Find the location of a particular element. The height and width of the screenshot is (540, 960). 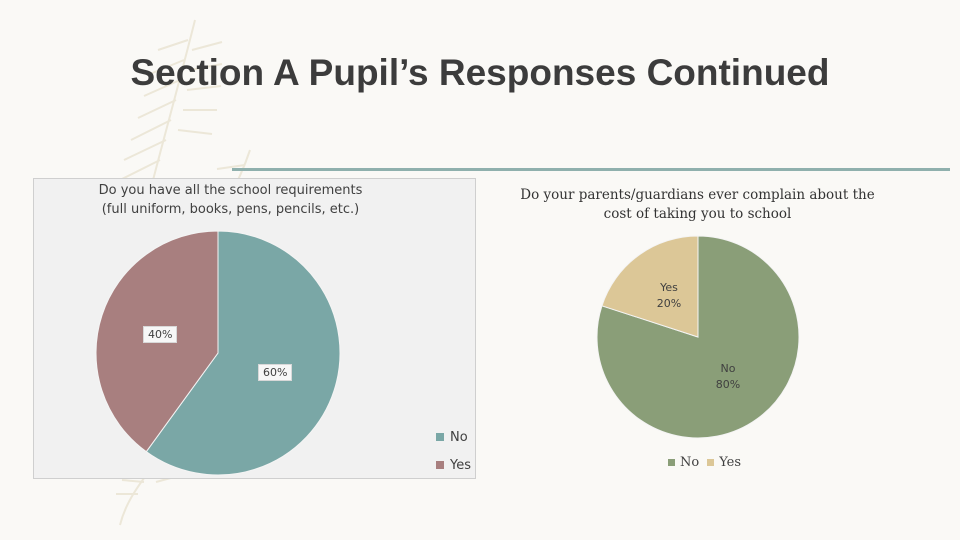

chart2-label-yes: Yes 20% is located at coordinates (669, 296).